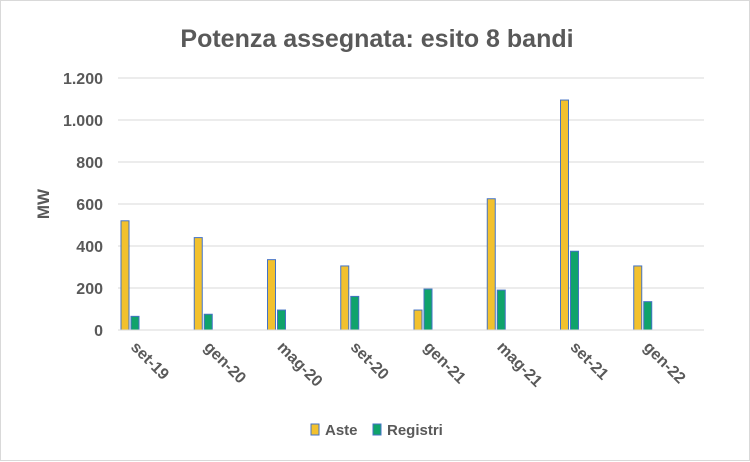 This screenshot has height=462, width=750. Describe the element at coordinates (89, 247) in the screenshot. I see `y-tick-label: 400` at that location.